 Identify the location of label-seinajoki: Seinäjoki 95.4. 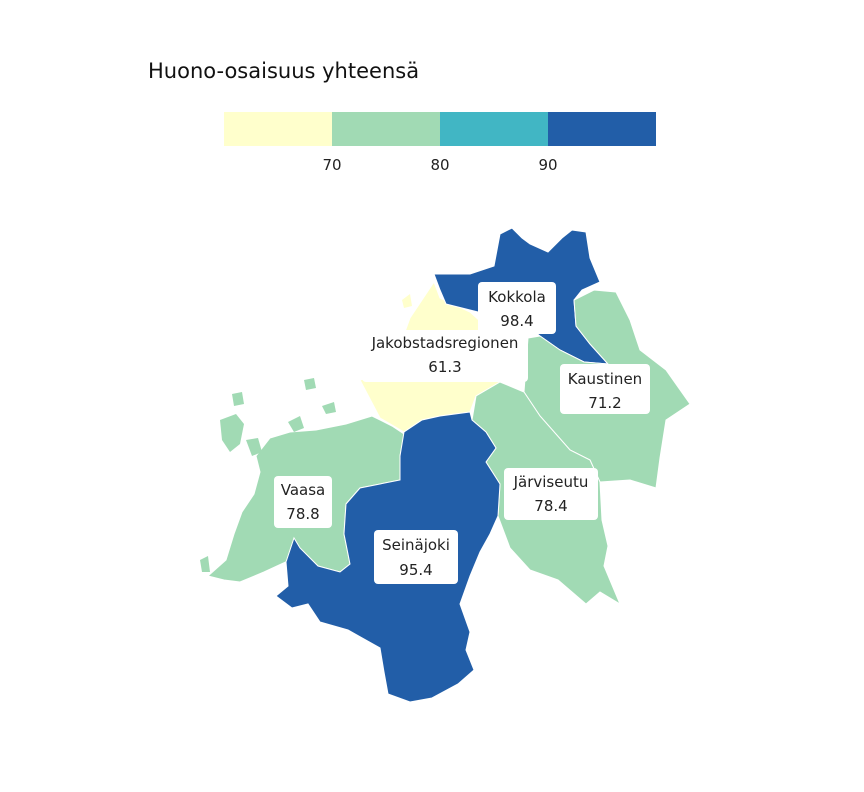
(416, 557).